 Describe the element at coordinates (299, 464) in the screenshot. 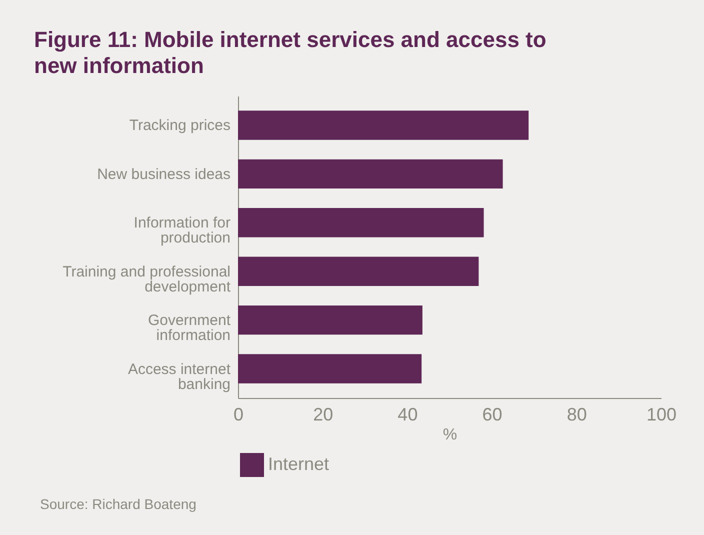

I see `legend-label: Internet` at that location.